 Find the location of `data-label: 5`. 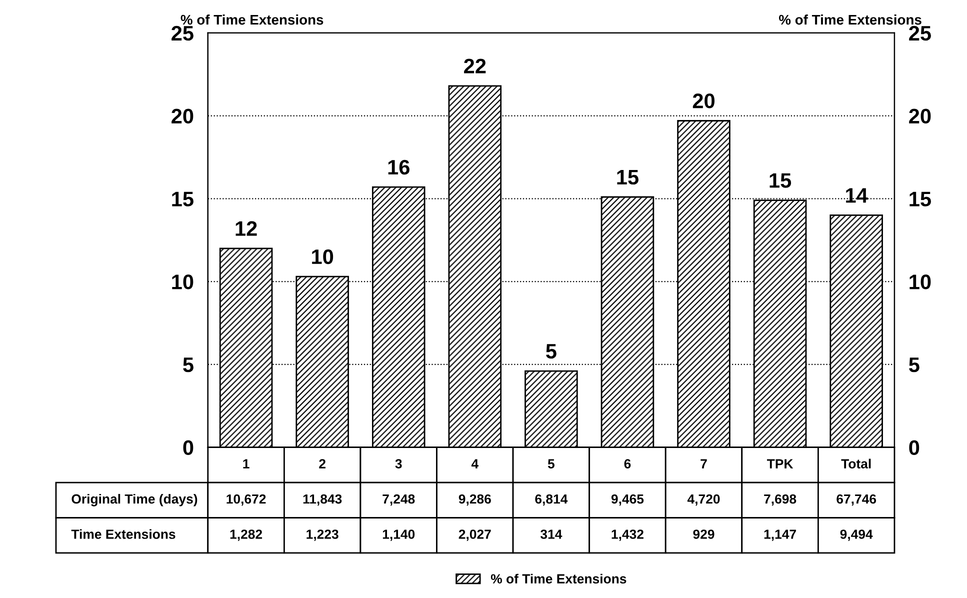

data-label: 5 is located at coordinates (551, 351).